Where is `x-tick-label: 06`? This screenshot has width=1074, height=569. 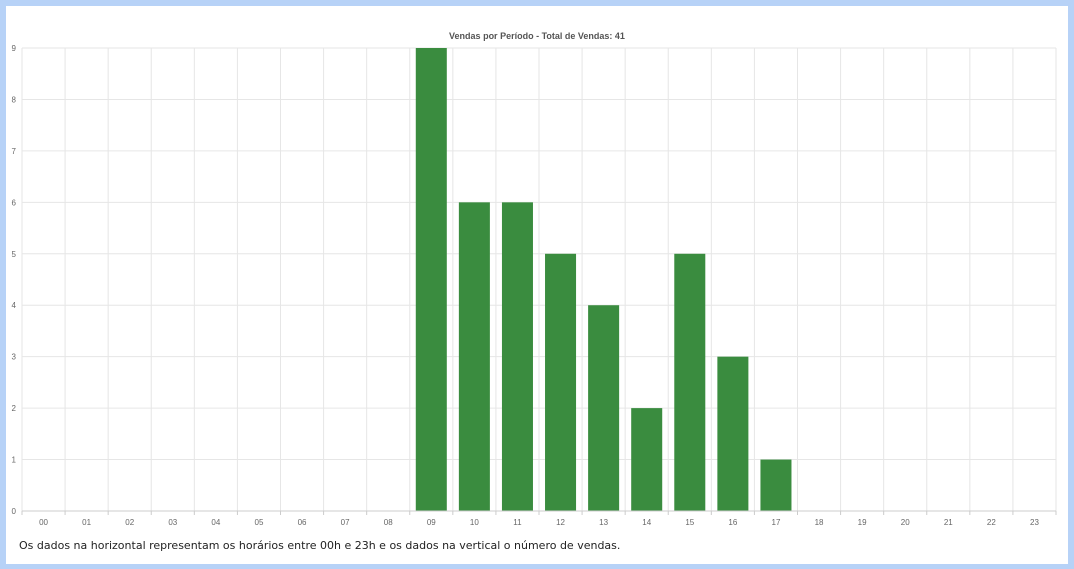 x-tick-label: 06 is located at coordinates (302, 522).